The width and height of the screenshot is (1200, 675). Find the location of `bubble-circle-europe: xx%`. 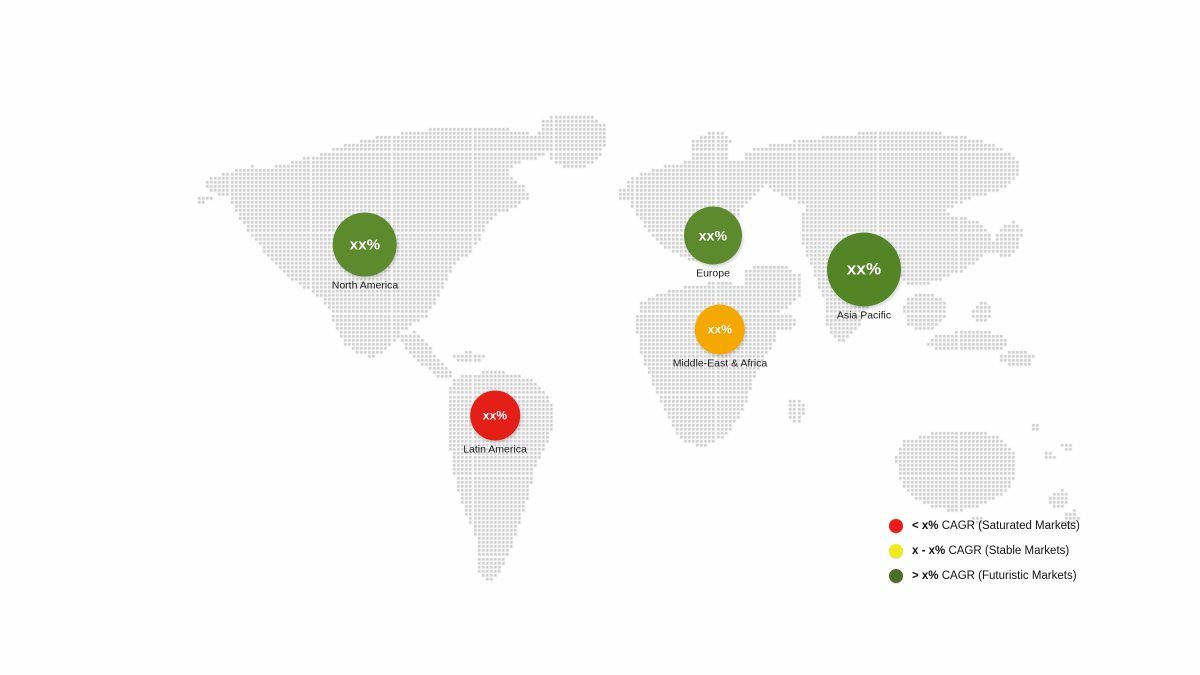

bubble-circle-europe: xx% is located at coordinates (713, 235).